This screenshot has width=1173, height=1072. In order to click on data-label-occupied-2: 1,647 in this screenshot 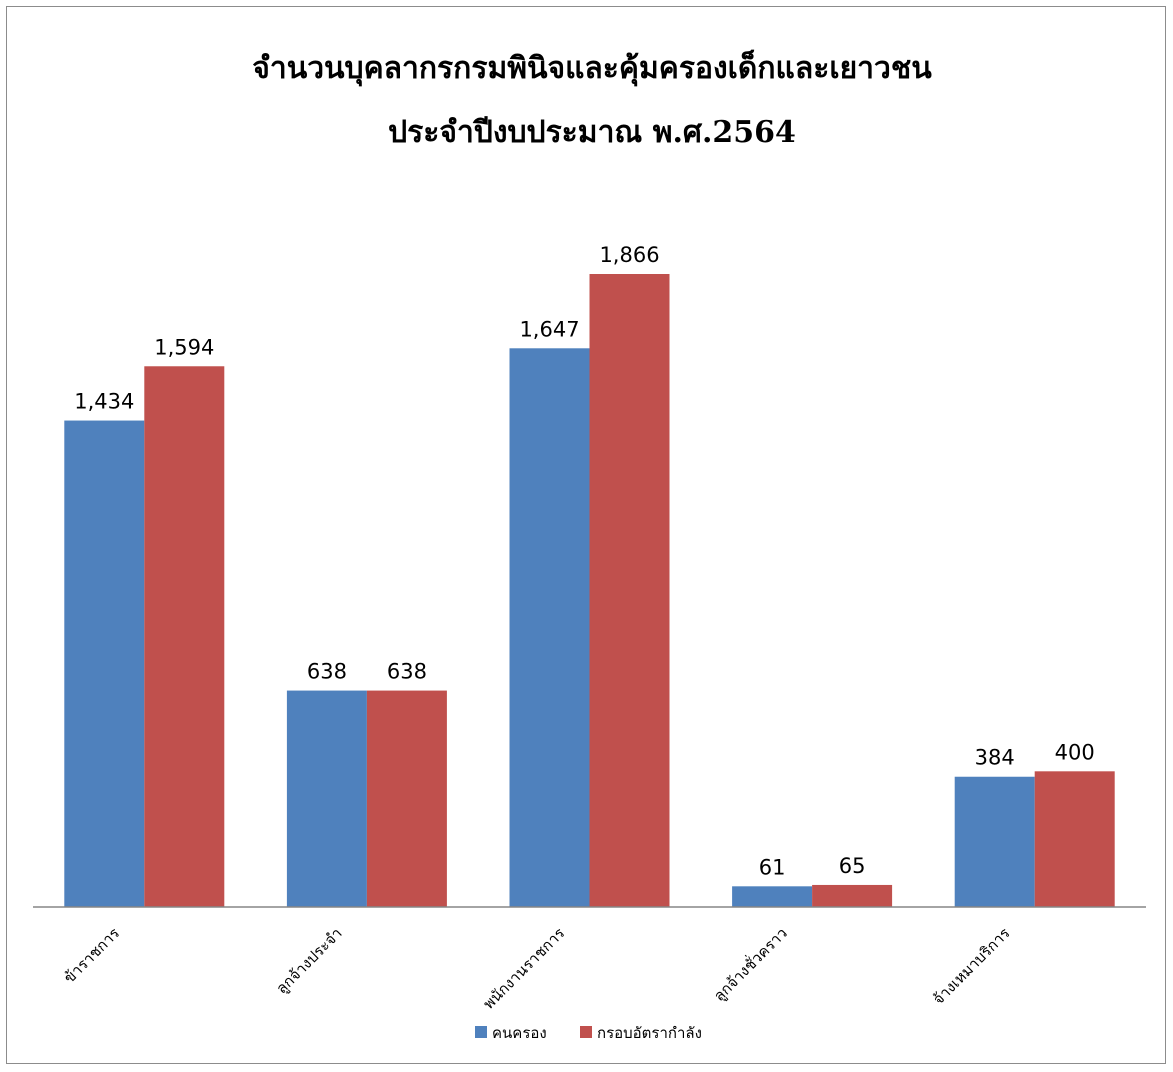, I will do `click(549, 329)`.